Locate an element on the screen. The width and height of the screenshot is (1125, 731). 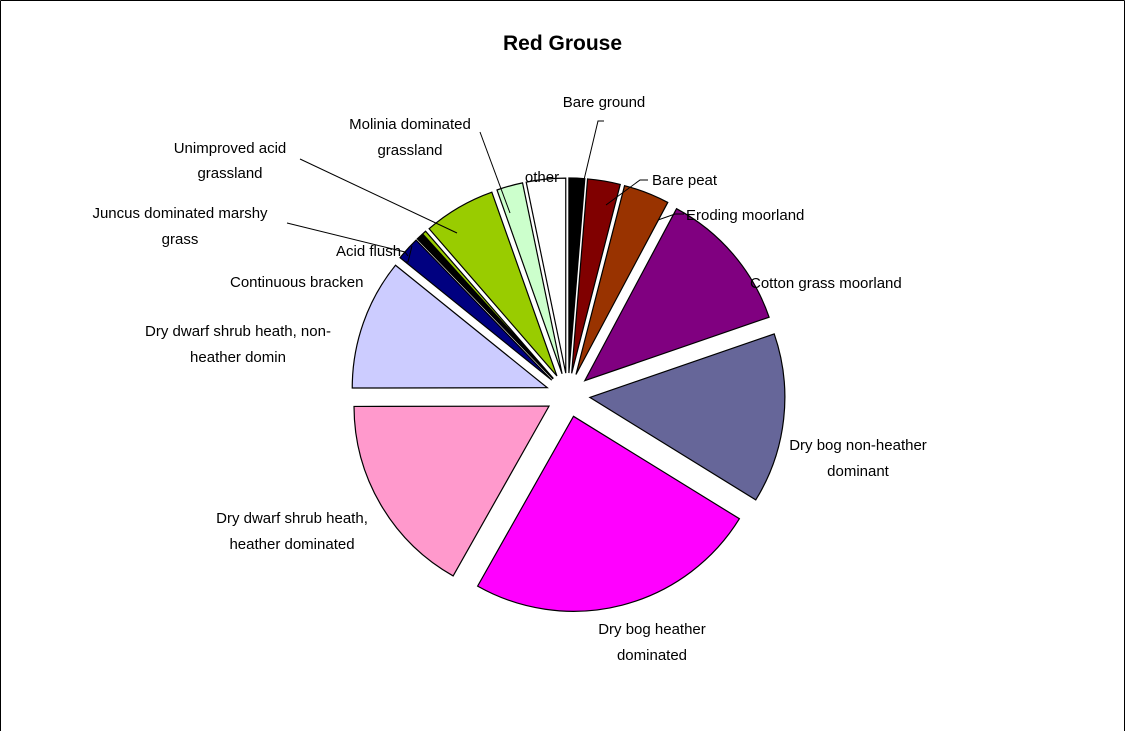
pie-slice-dry-bog-heather-dominated is located at coordinates (608, 513).